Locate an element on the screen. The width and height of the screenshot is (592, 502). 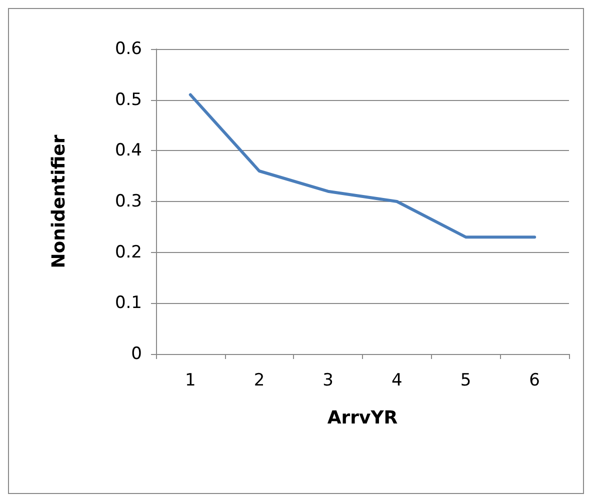
y-tick-label: 0.6 is located at coordinates (128, 49).